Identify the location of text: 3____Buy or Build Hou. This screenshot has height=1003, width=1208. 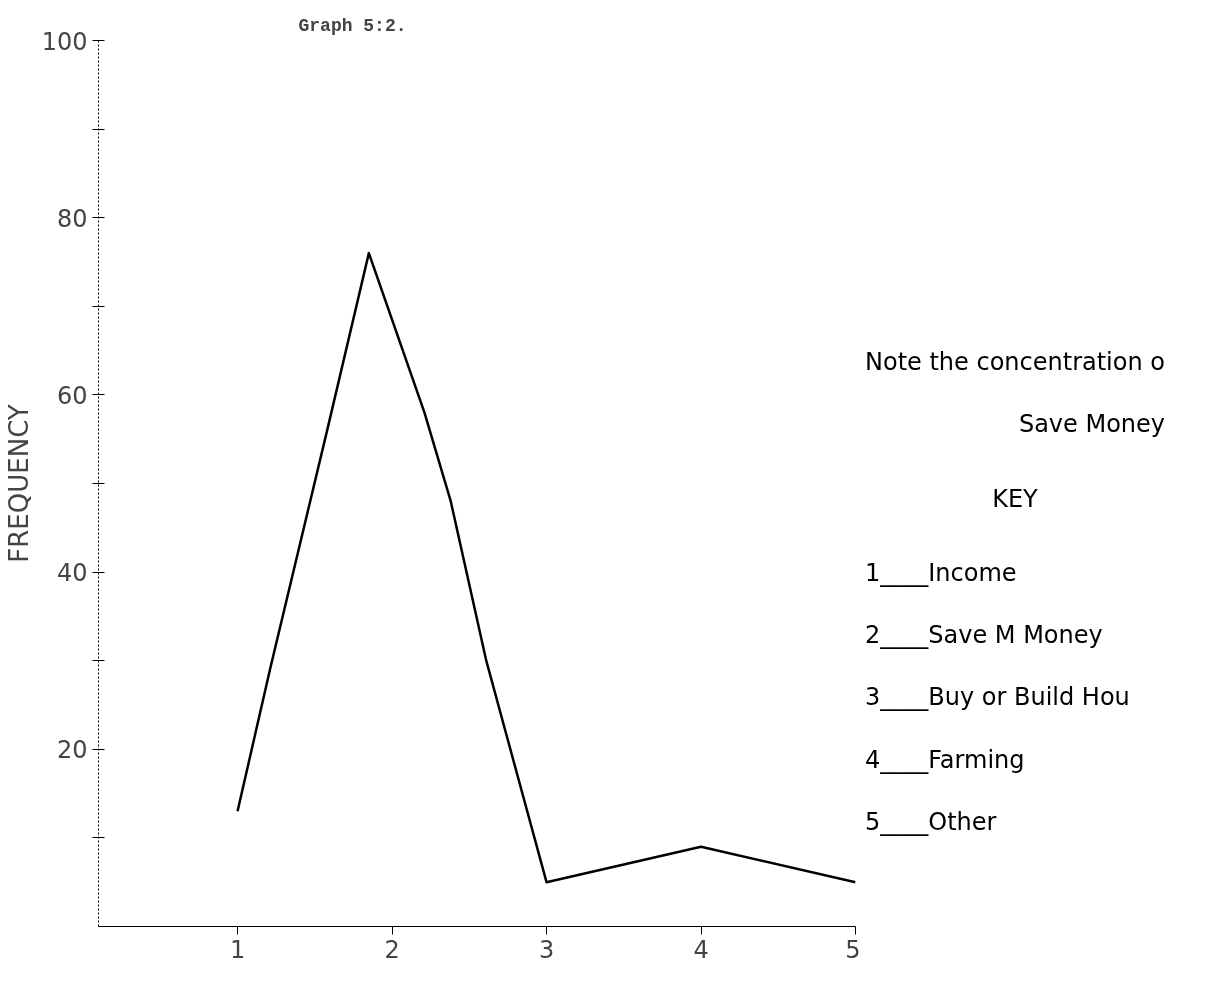
(998, 698).